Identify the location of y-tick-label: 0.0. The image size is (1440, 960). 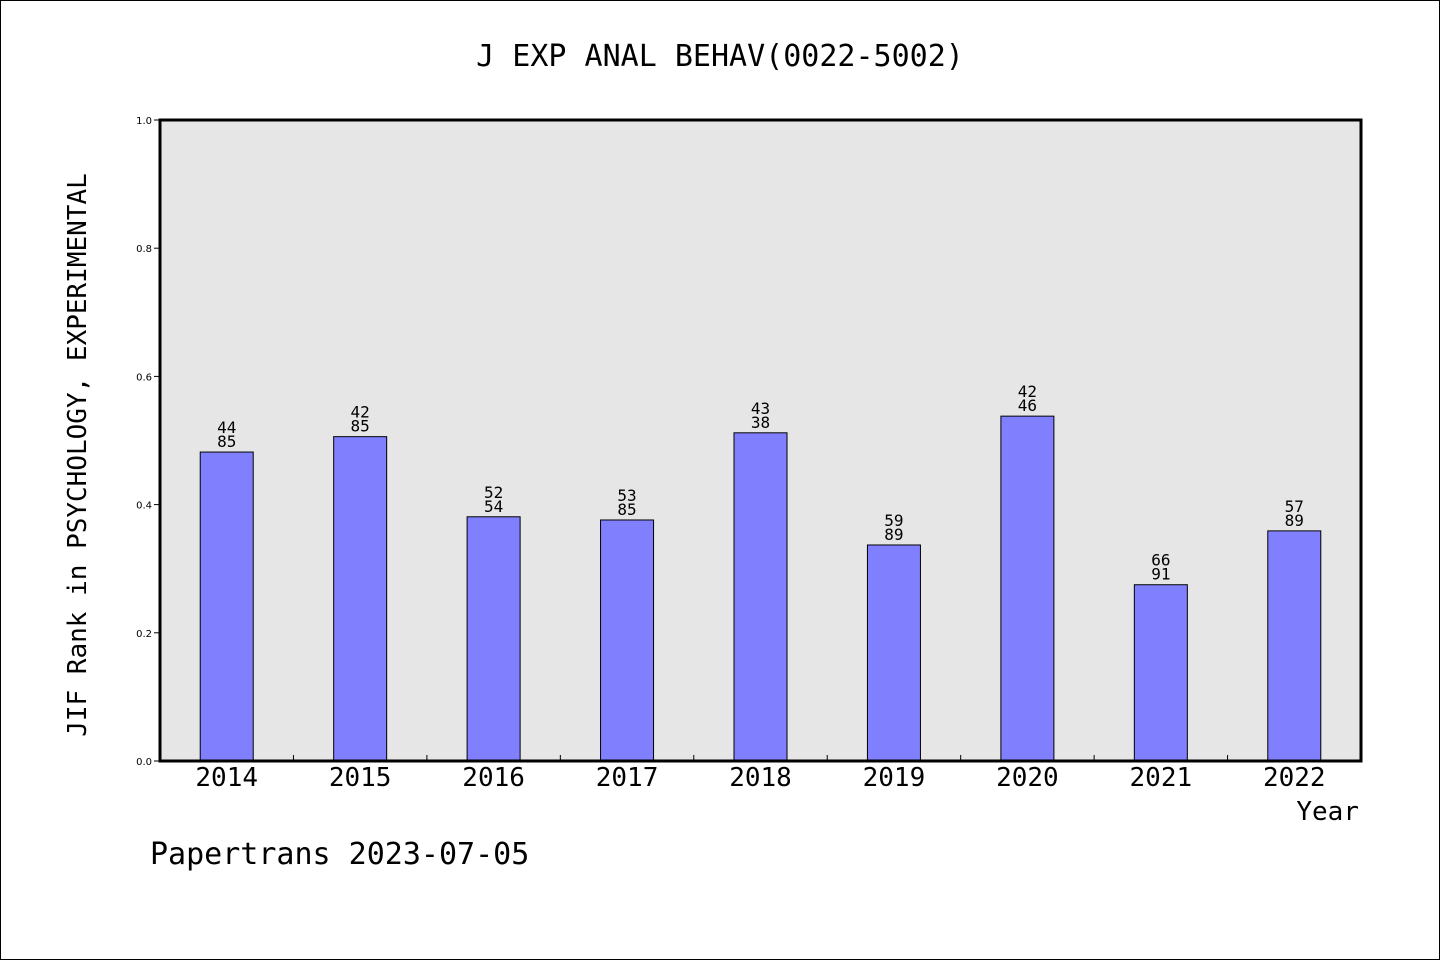
(144, 762).